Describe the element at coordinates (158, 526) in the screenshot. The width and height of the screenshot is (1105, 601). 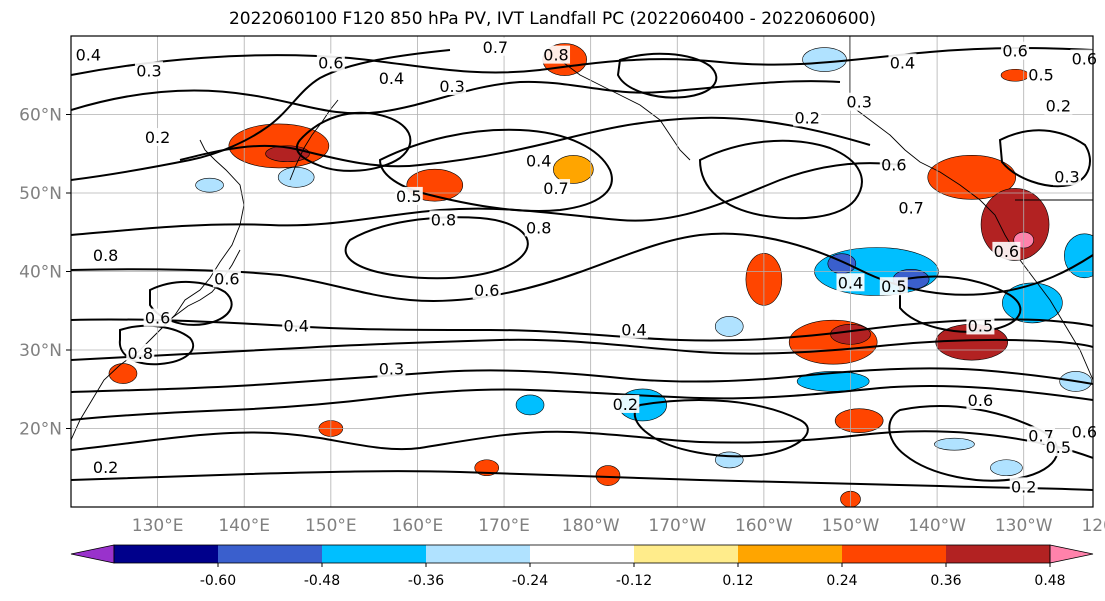
I see `lon-tick-label: 130°E` at that location.